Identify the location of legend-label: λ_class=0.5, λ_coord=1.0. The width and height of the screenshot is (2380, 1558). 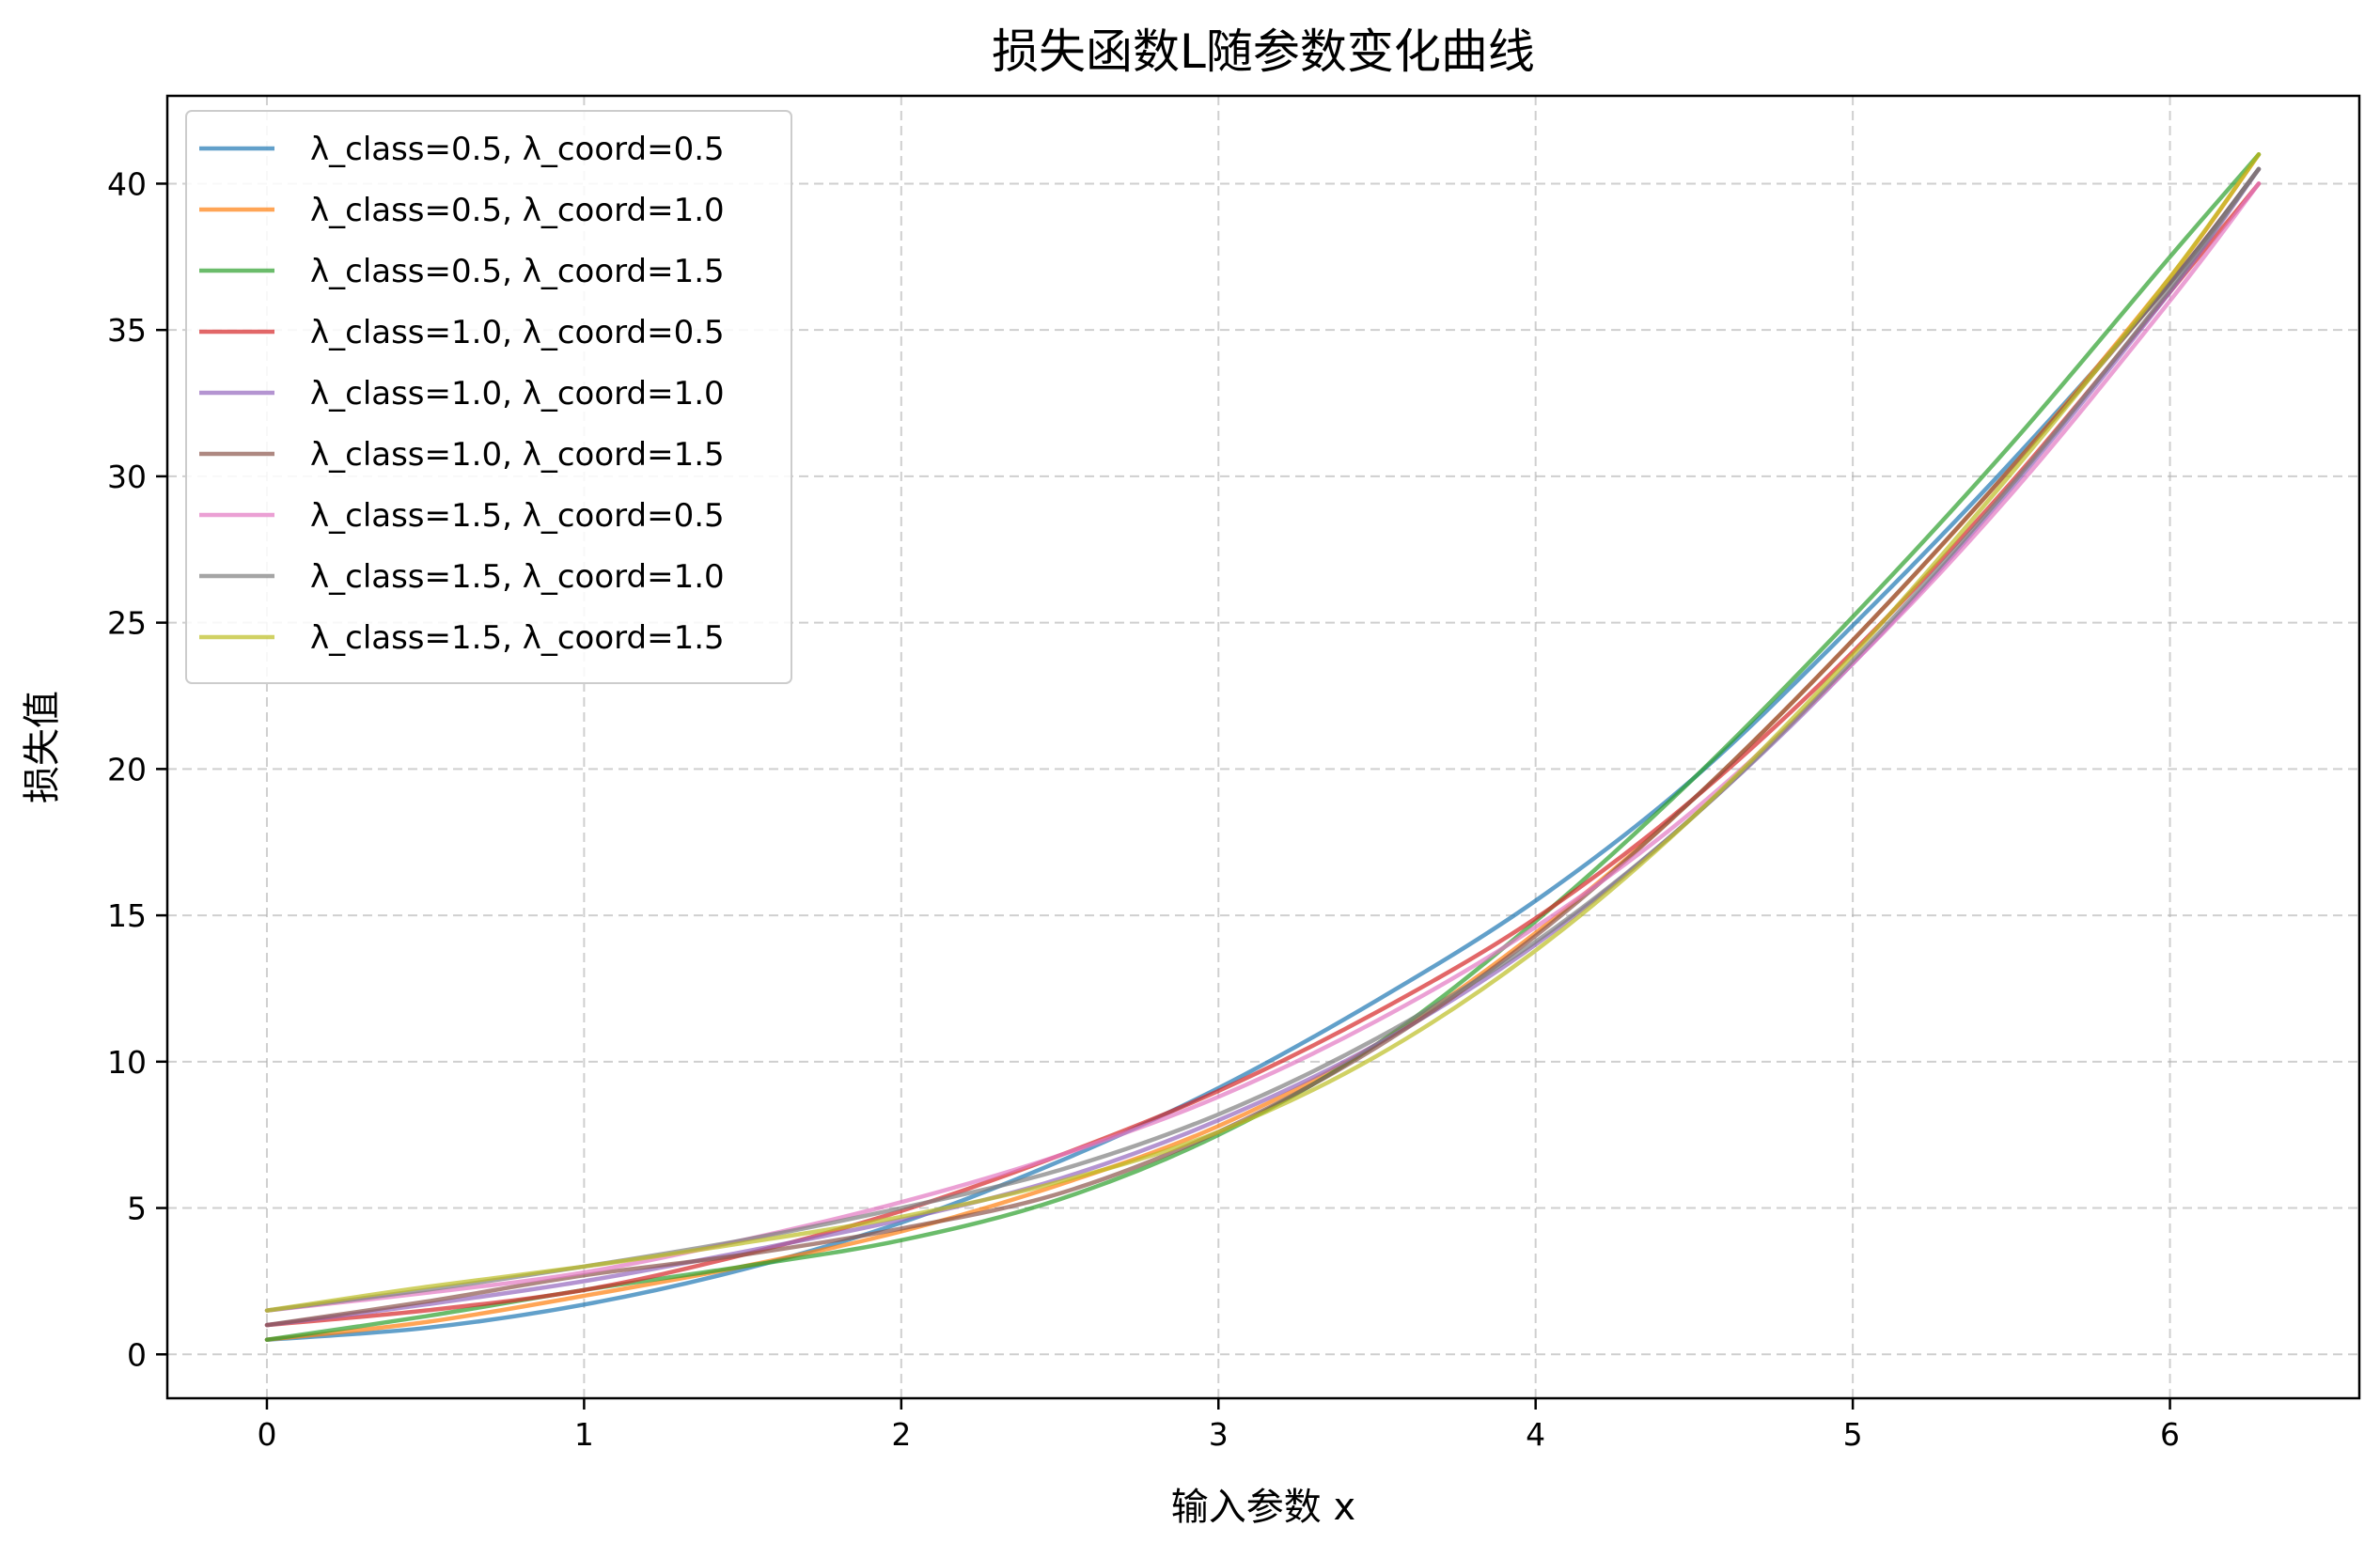
(517, 211).